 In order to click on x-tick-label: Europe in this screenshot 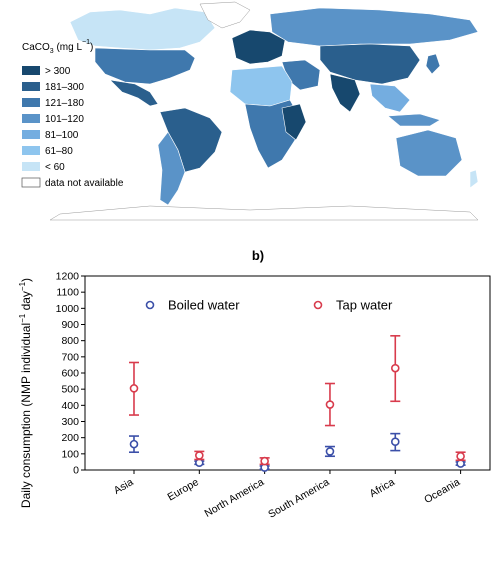, I will do `click(182, 489)`.